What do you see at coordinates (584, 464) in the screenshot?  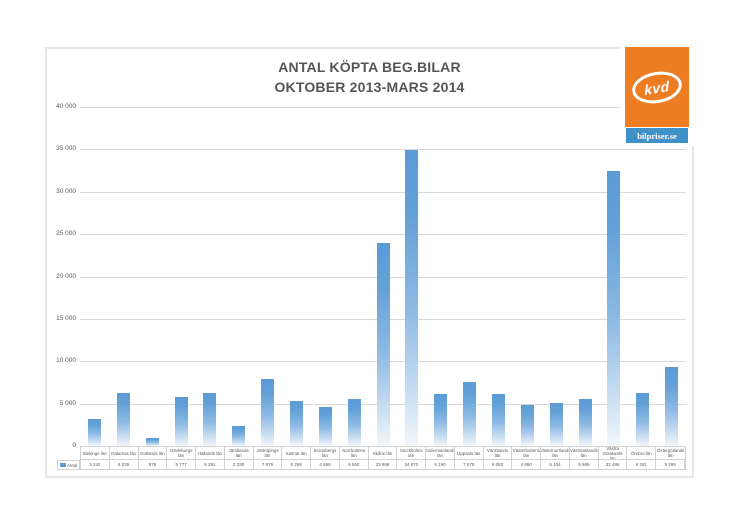 I see `value-cell: 5 585` at bounding box center [584, 464].